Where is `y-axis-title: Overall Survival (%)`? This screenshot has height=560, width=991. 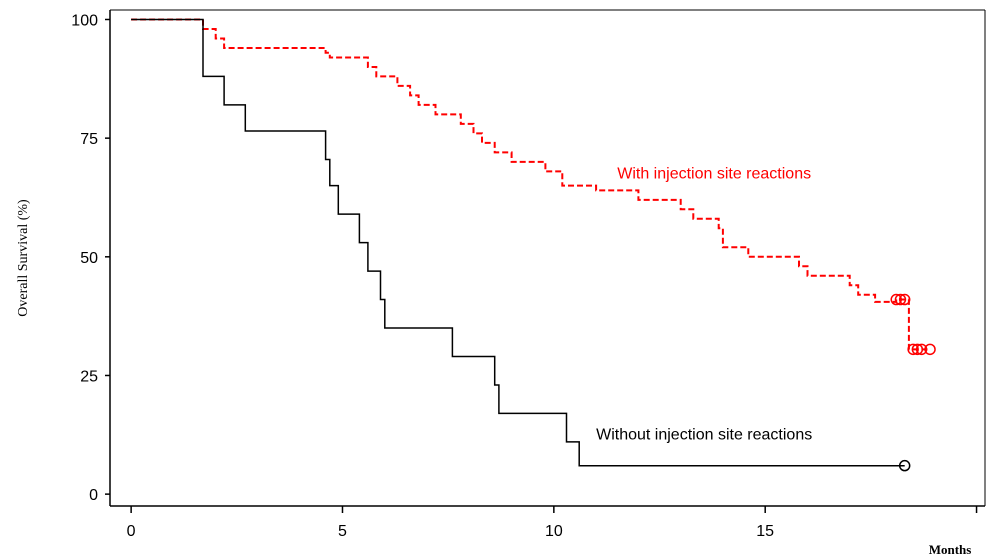 y-axis-title: Overall Survival (%) is located at coordinates (23, 258).